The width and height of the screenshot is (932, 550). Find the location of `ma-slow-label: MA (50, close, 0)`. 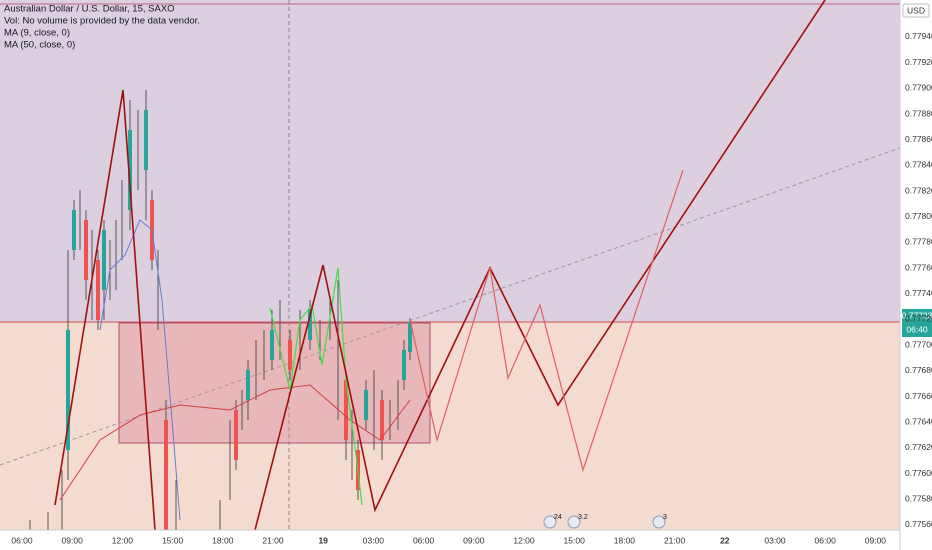

ma-slow-label: MA (50, close, 0) is located at coordinates (39, 45).